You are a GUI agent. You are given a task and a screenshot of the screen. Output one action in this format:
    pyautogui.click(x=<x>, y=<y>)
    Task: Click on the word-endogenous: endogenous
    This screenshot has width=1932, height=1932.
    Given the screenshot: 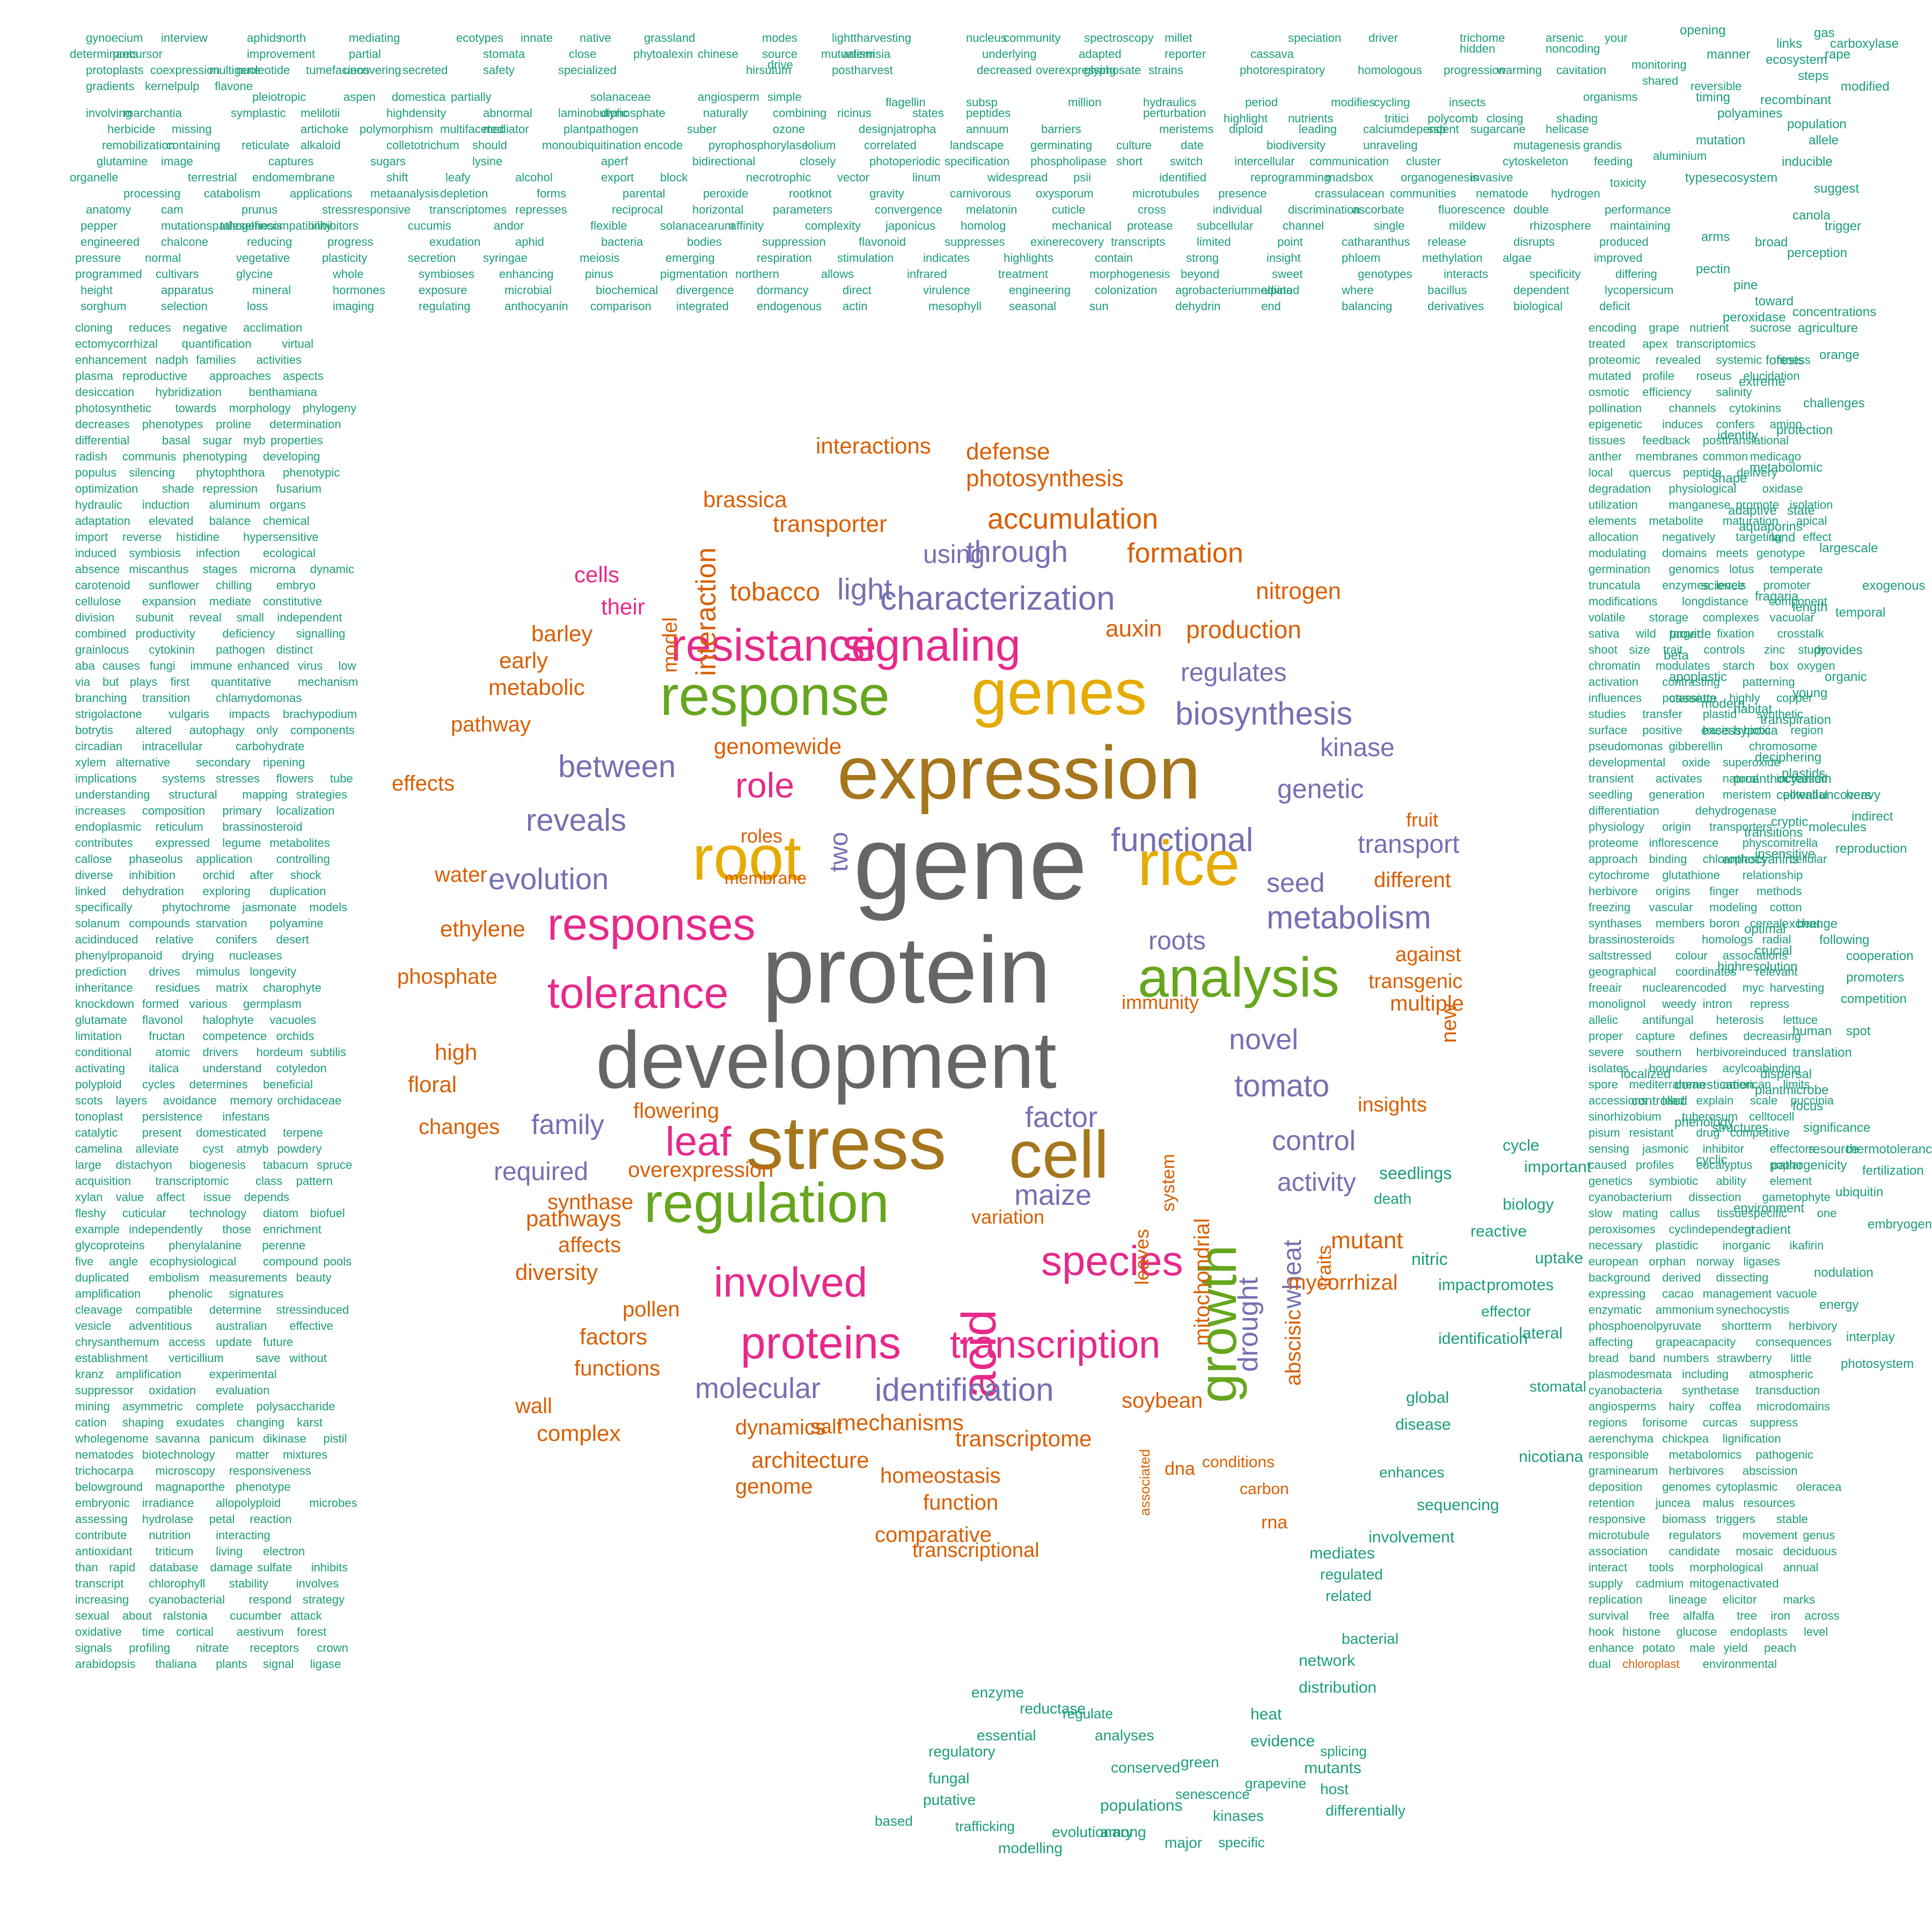 What is the action you would take?
    pyautogui.click(x=789, y=306)
    